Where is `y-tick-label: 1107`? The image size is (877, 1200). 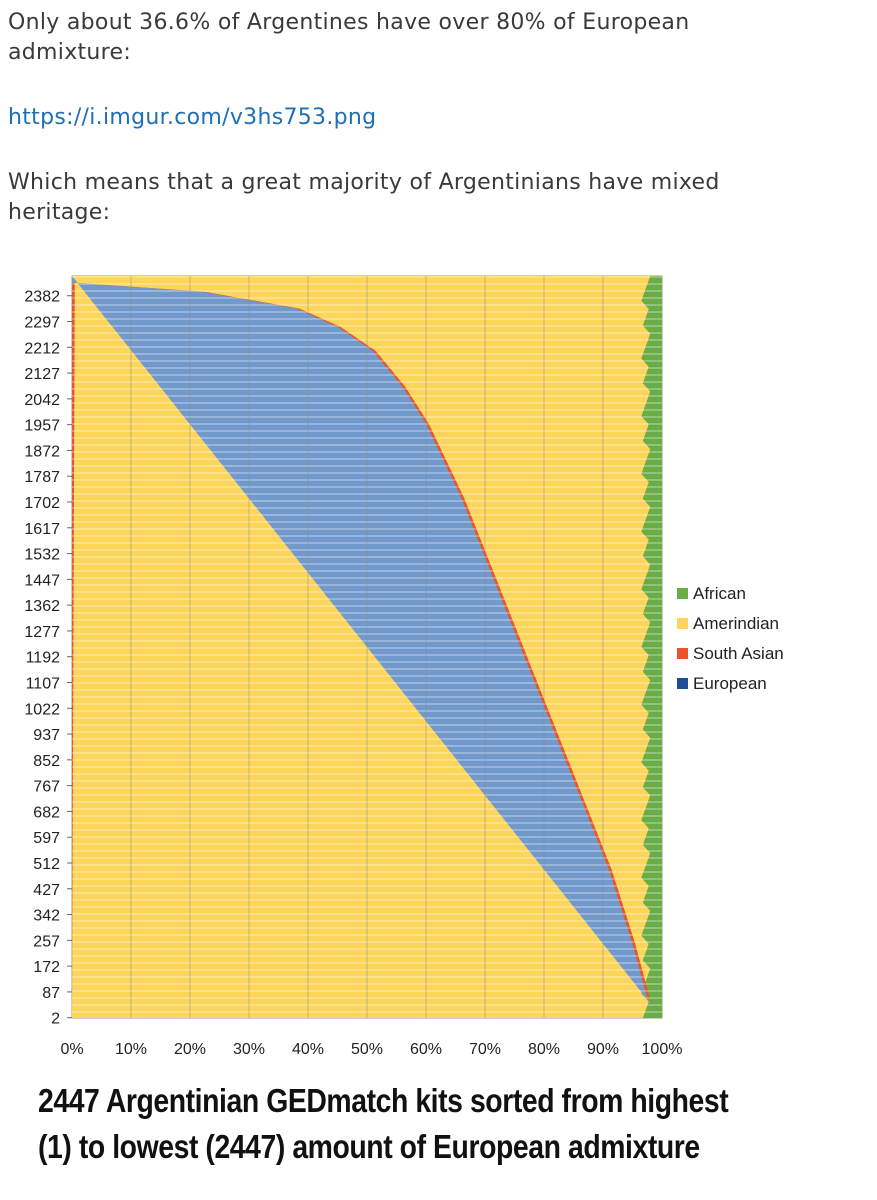 y-tick-label: 1107 is located at coordinates (43, 683).